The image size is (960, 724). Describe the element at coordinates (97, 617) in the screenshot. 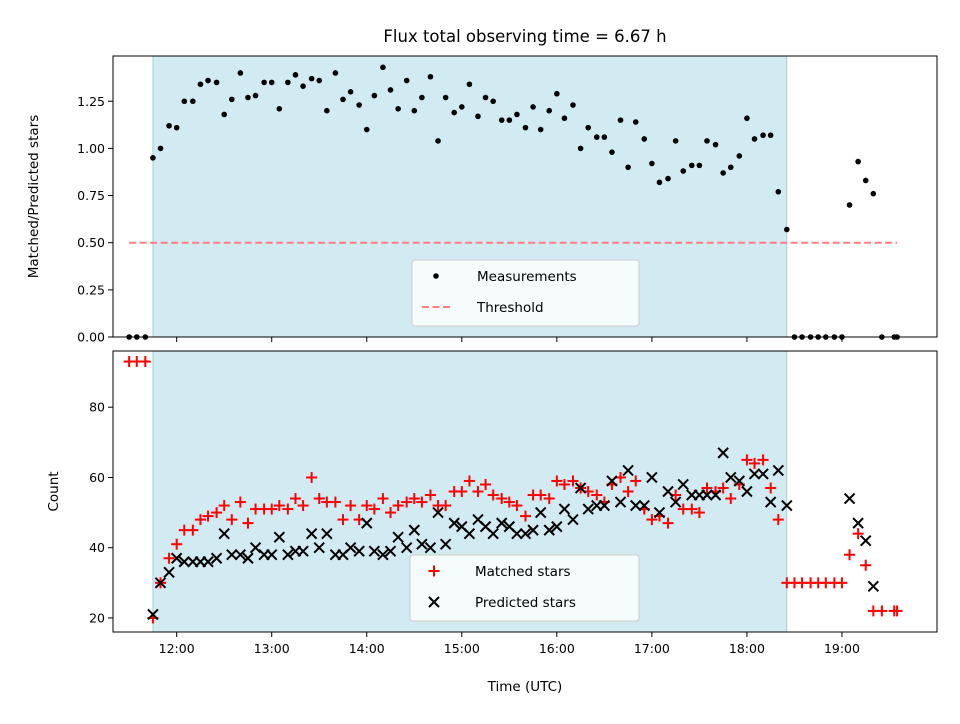

I see `y-tick-label: 20` at that location.